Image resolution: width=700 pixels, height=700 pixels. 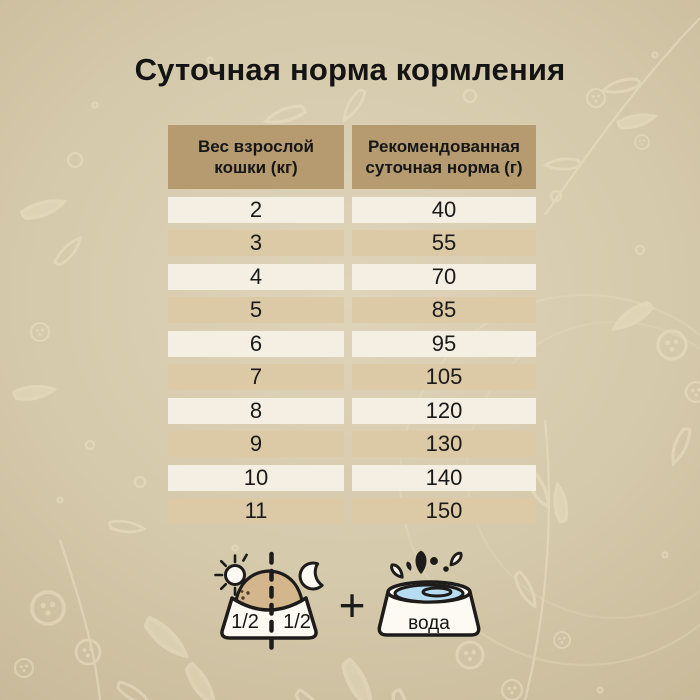 I want to click on column-header-amount: Рекомендованная суточная норма (г), so click(x=444, y=157).